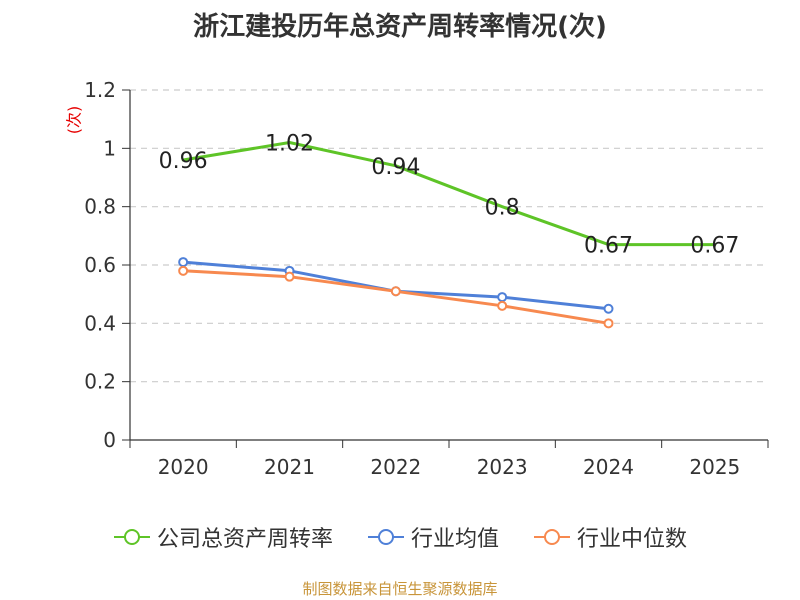  I want to click on data-label-company: 0.96, so click(183, 161).